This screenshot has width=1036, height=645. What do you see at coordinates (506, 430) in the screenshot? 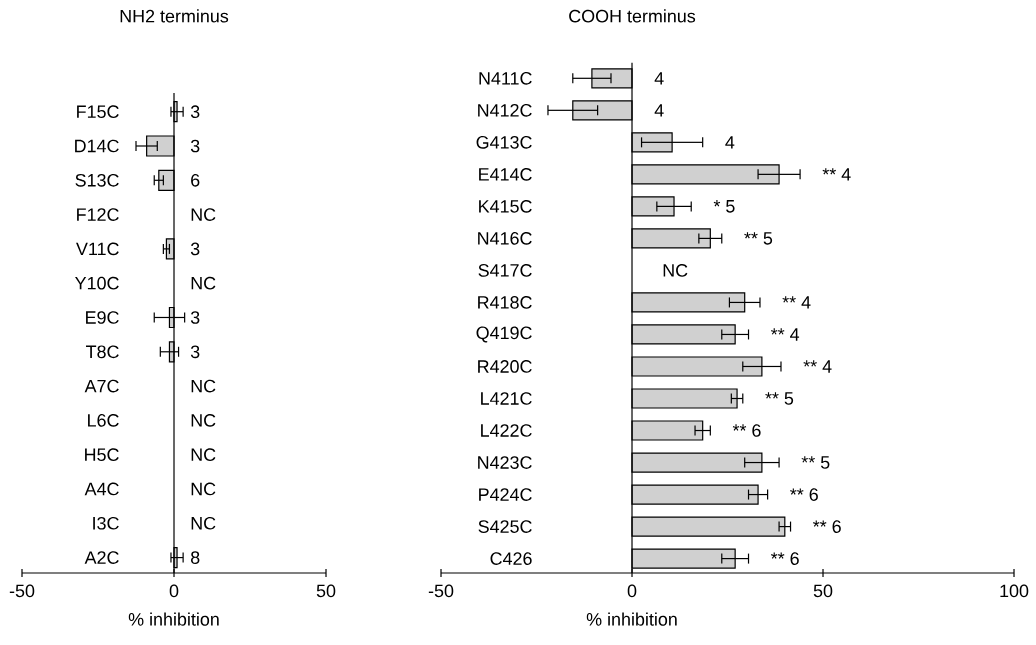
I see `y-tick-label: L422C` at bounding box center [506, 430].